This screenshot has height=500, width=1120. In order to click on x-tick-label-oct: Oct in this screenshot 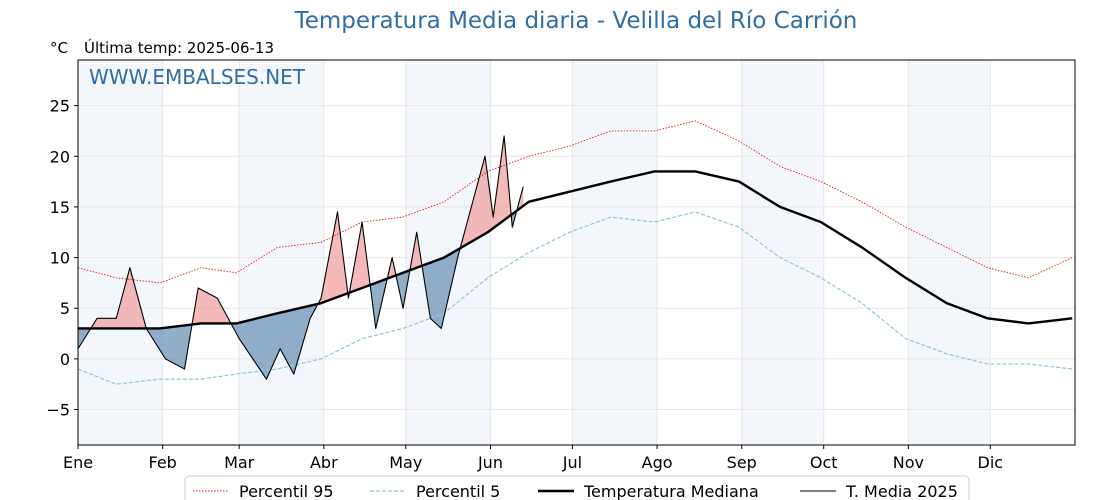, I will do `click(824, 462)`.